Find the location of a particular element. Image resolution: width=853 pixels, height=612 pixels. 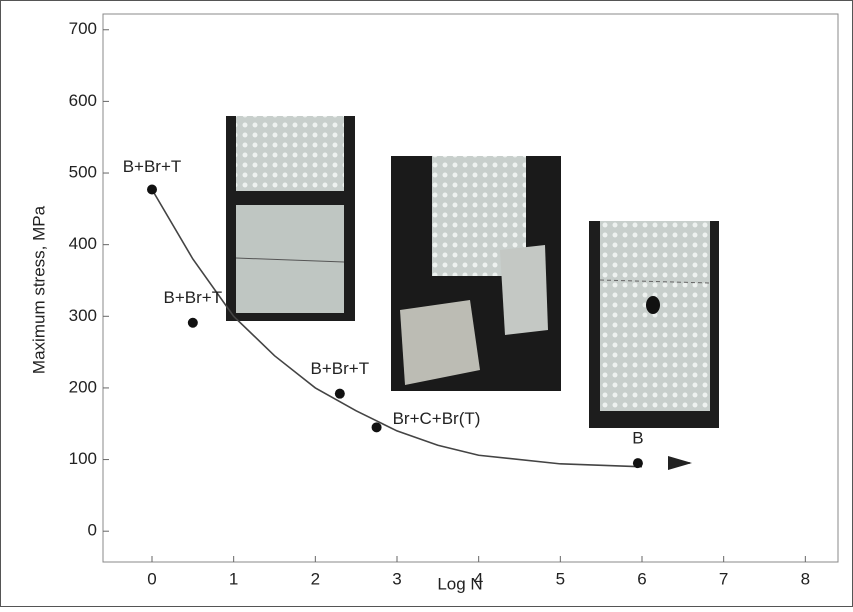

y-tick-label: 100 is located at coordinates (83, 458).